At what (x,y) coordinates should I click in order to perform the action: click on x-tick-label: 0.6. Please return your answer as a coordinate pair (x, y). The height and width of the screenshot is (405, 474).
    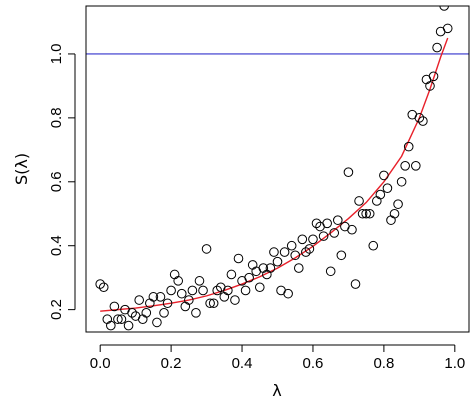
    Looking at the image, I should click on (313, 363).